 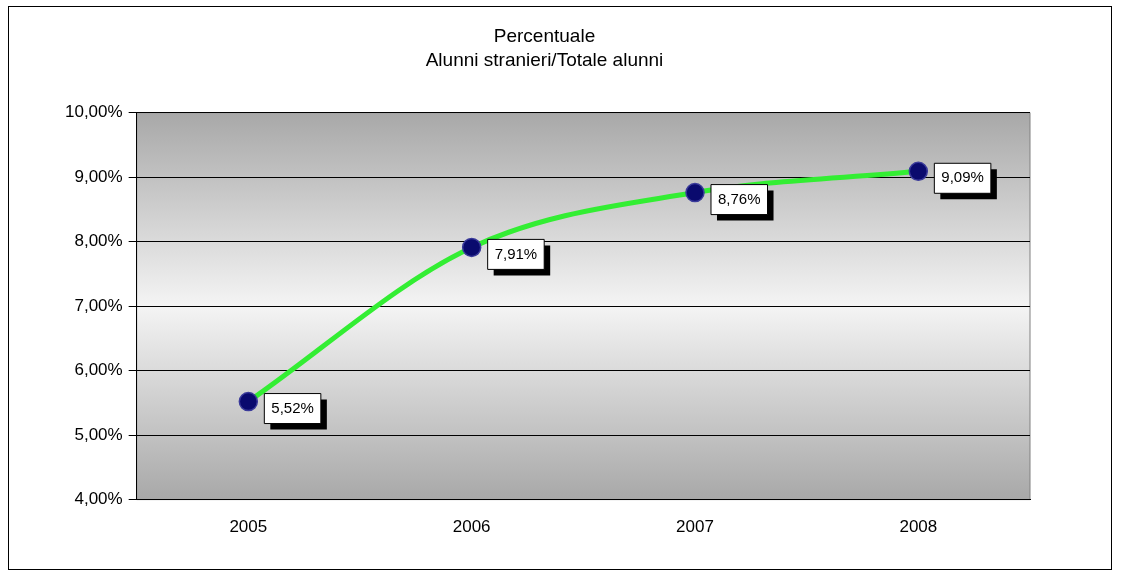 What do you see at coordinates (962, 177) in the screenshot?
I see `data-label: 9,09%` at bounding box center [962, 177].